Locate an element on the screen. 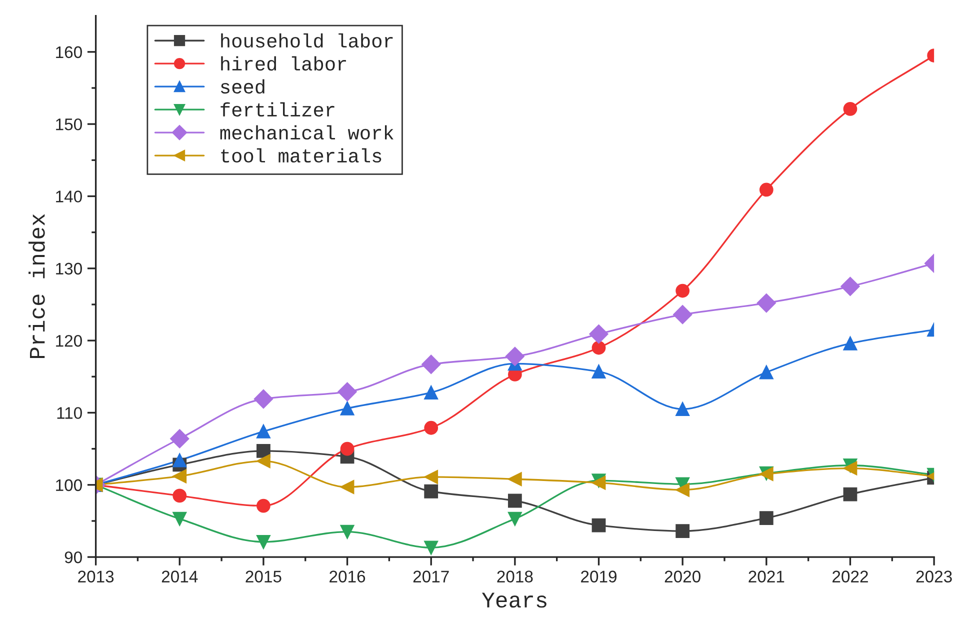 This screenshot has width=958, height=633. legend-label: mechanical work is located at coordinates (307, 132).